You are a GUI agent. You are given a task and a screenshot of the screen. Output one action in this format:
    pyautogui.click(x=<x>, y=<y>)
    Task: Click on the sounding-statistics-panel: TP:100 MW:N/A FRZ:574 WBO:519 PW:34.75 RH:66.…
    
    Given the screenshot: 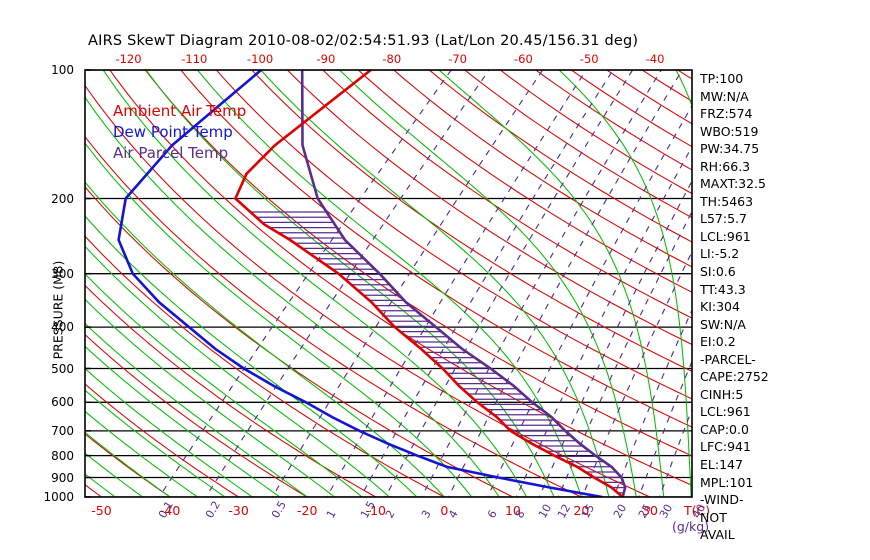 What is the action you would take?
    pyautogui.click(x=775, y=307)
    